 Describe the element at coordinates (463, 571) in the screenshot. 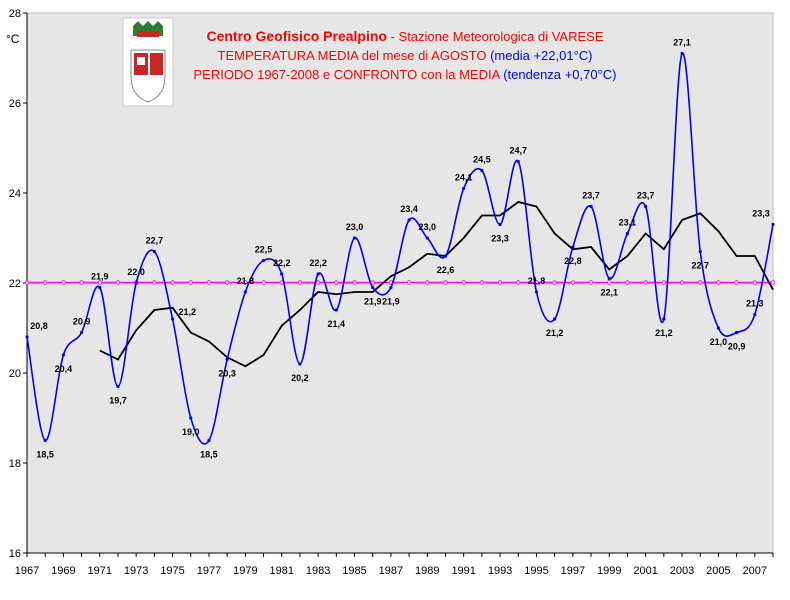

I see `x-tick-label: 1991` at that location.